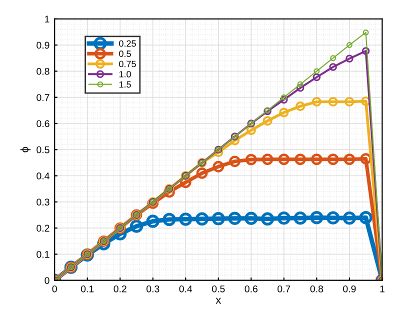 The height and width of the screenshot is (315, 420). Describe the element at coordinates (349, 288) in the screenshot. I see `x-tick-label: 0.9` at that location.